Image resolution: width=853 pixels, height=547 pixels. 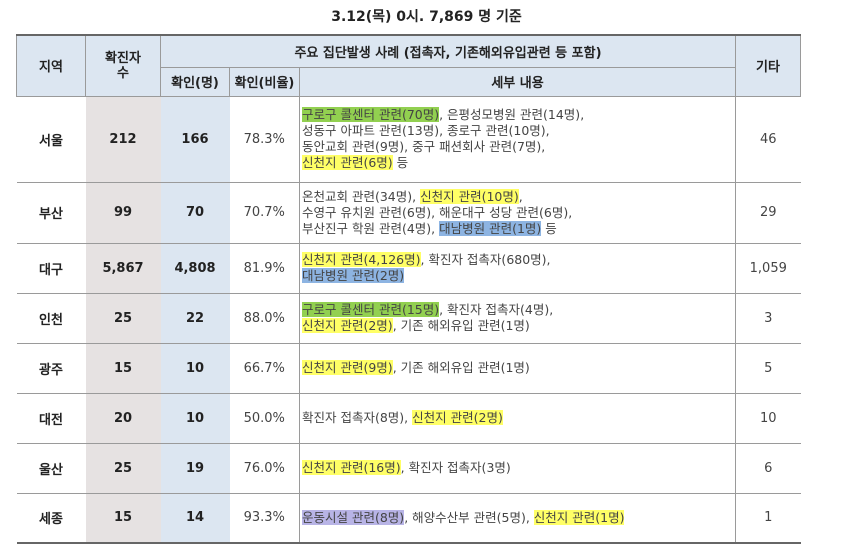 What do you see at coordinates (51, 65) in the screenshot?
I see `header-region: 지역` at bounding box center [51, 65].